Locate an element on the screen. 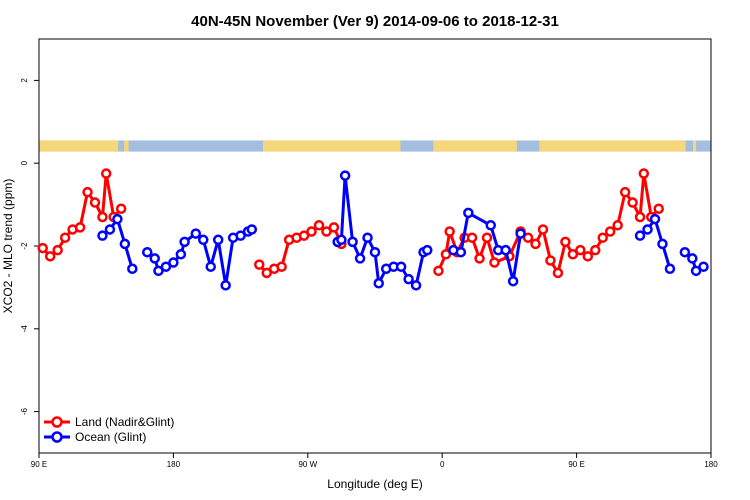 This screenshot has width=750, height=500. x-axis-label: Longitude (deg E) is located at coordinates (374, 484).